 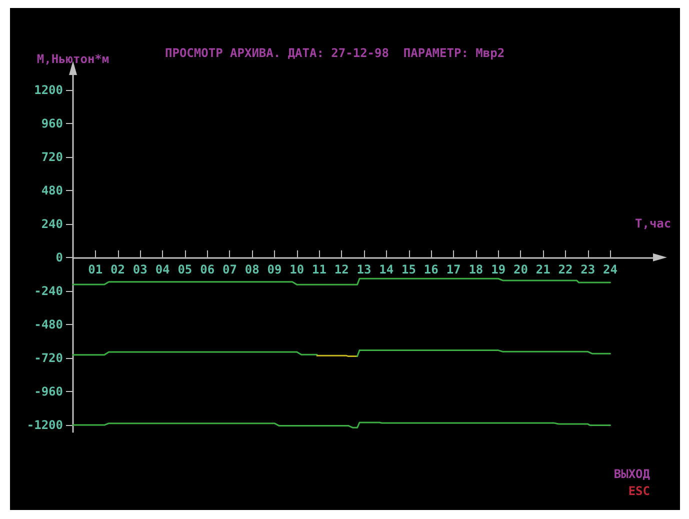 I want to click on x-tick-label: 23, so click(x=588, y=269).